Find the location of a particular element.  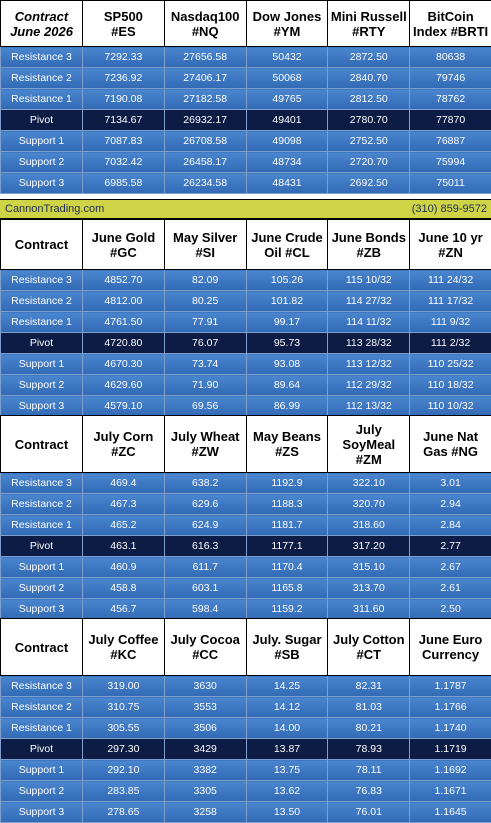

level-value: 629.6 is located at coordinates (205, 504).